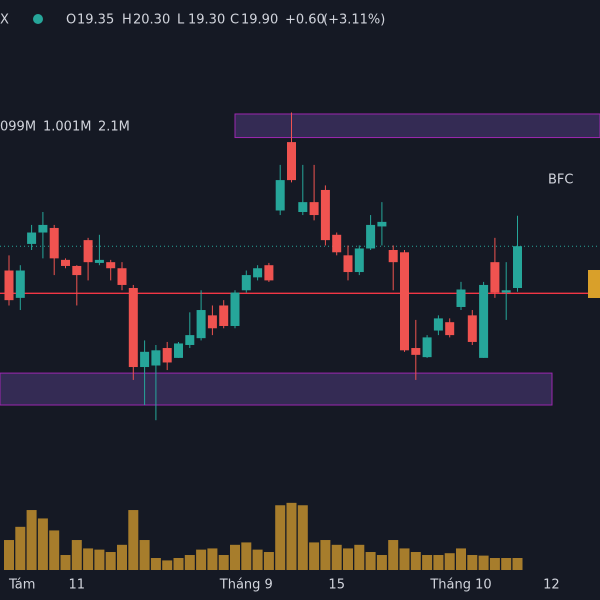 The height and width of the screenshot is (600, 600). I want to click on x-tick-label: Tháng 10, so click(460, 585).